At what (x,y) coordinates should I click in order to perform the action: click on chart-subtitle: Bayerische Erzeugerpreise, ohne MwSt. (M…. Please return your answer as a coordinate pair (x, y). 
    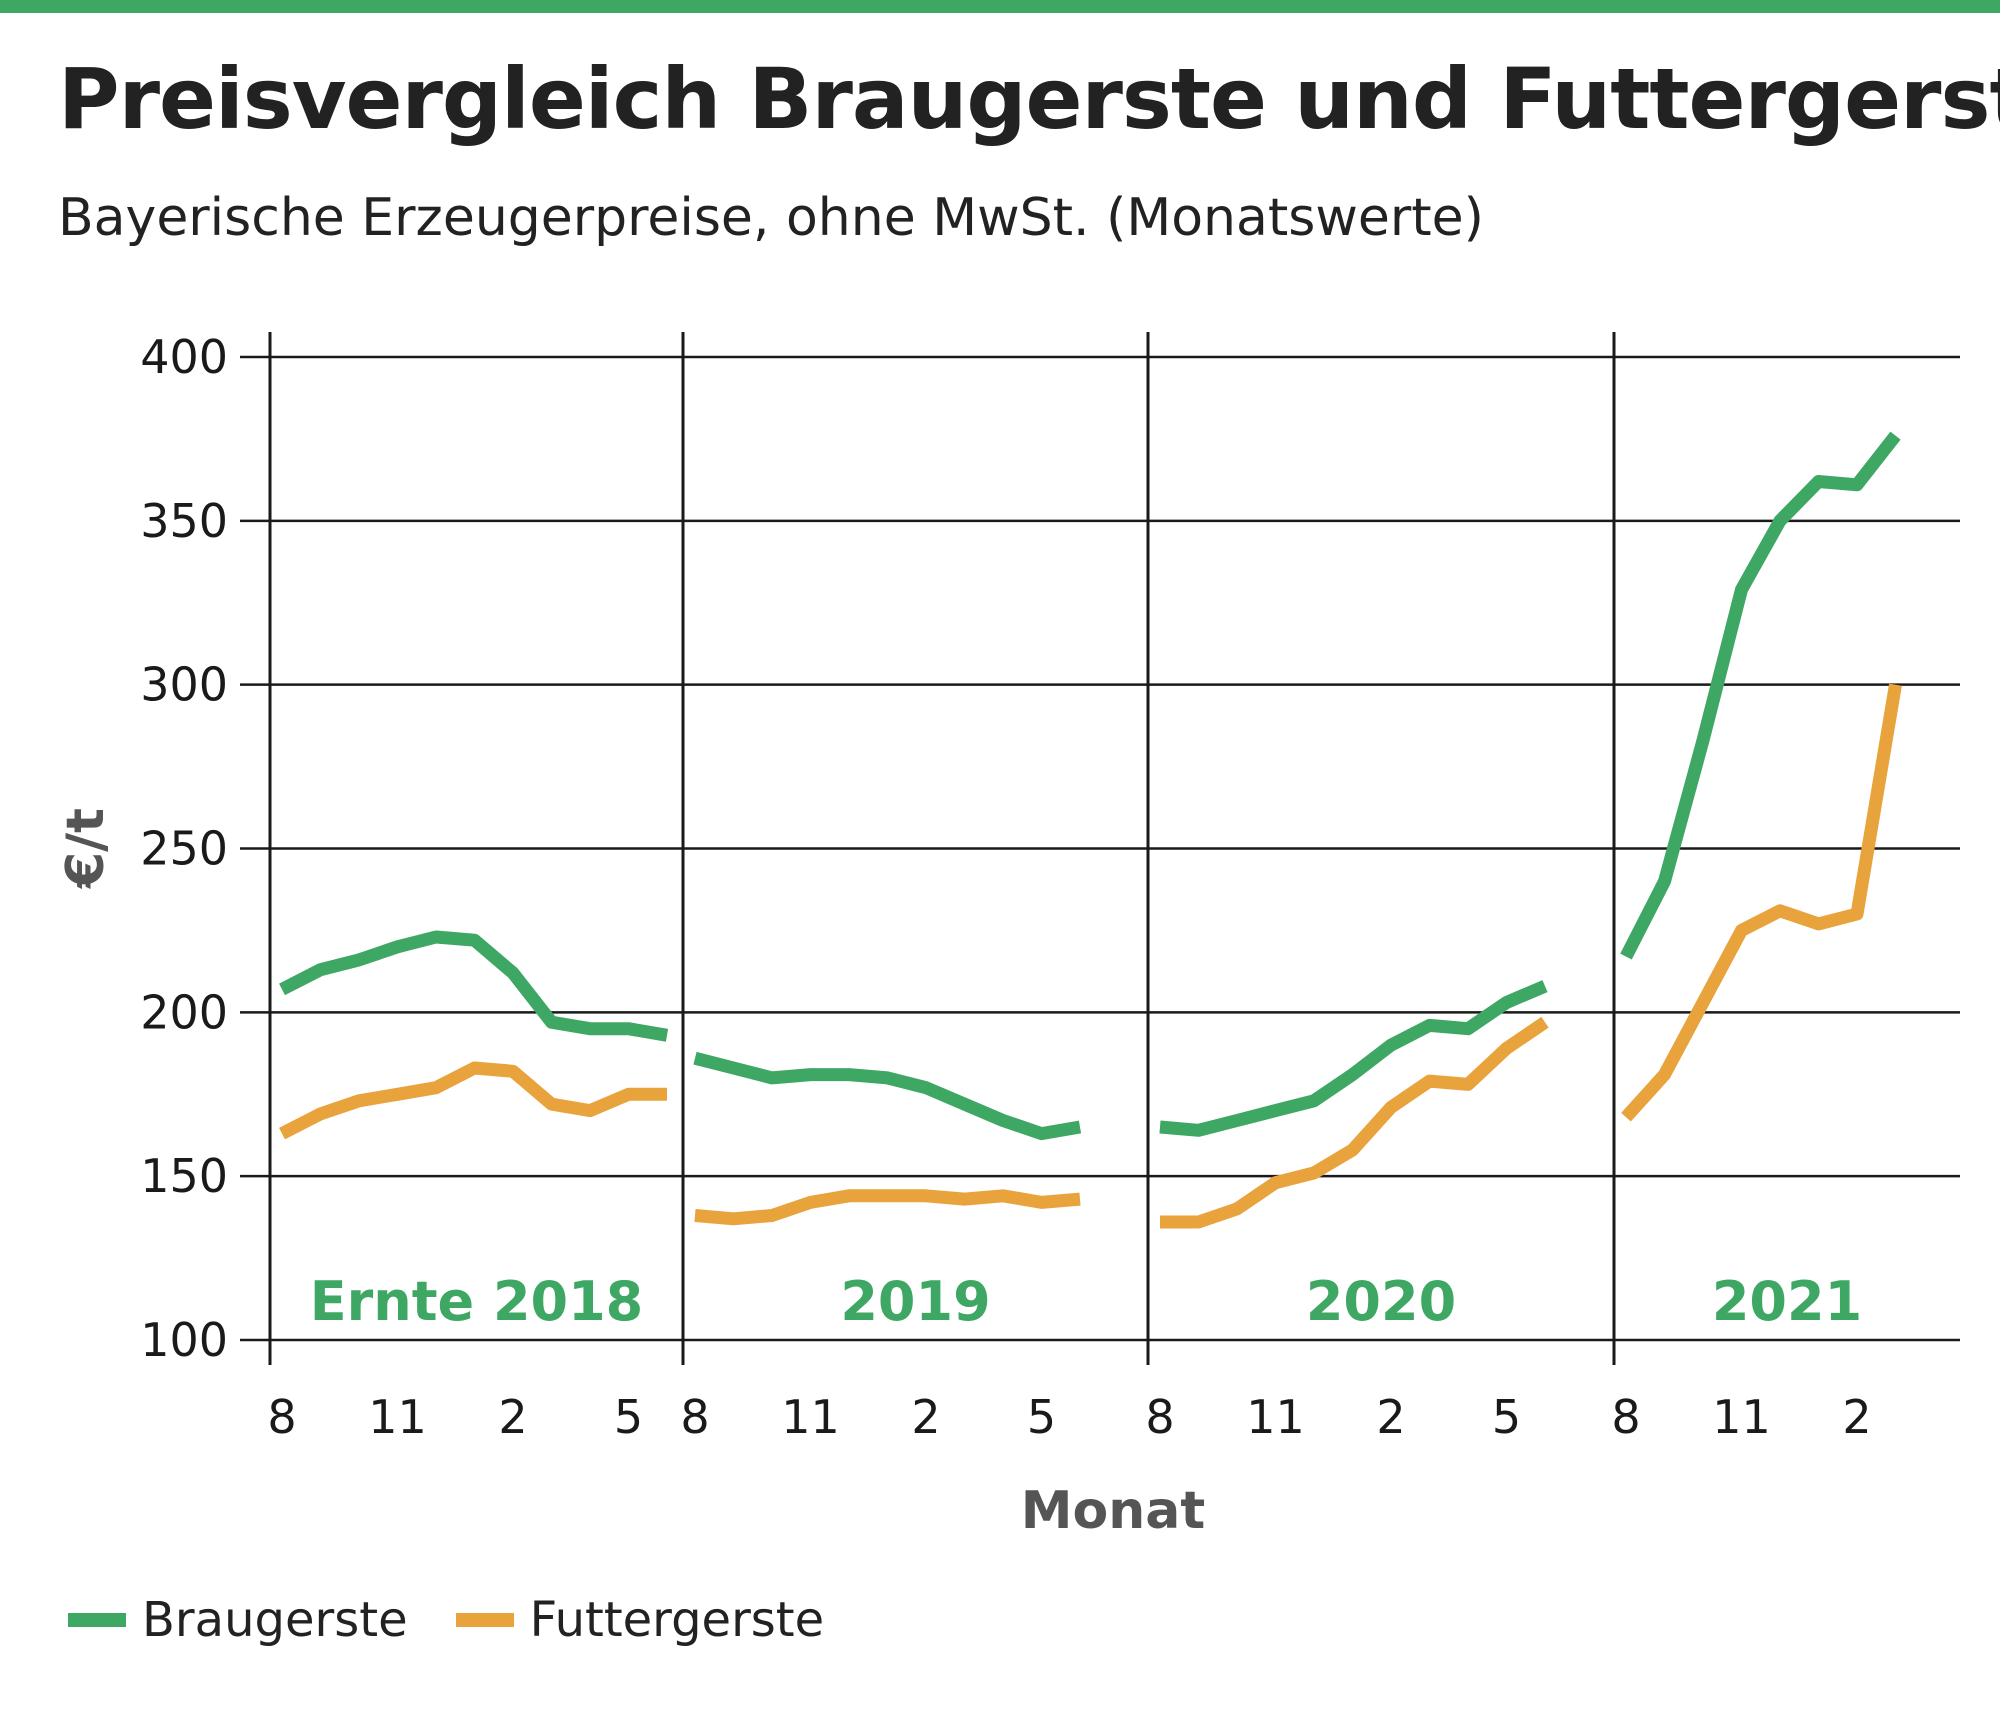
    Looking at the image, I should click on (771, 218).